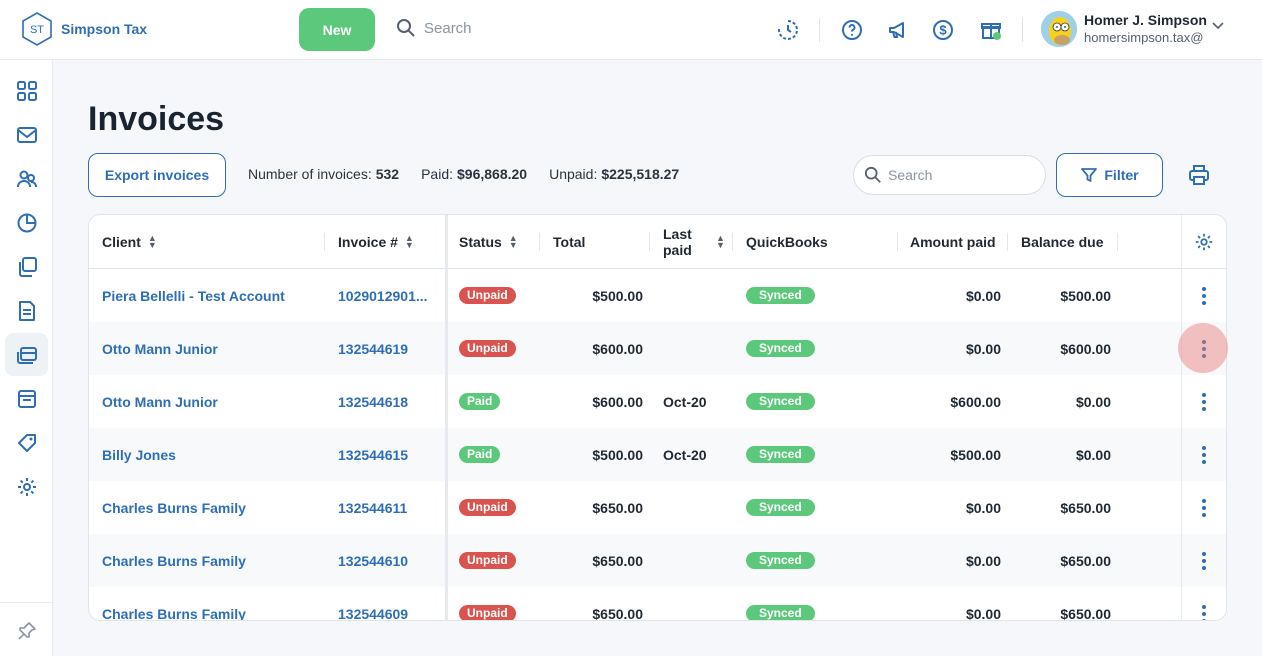  Describe the element at coordinates (139, 454) in the screenshot. I see `client-link: Billy Jones` at that location.